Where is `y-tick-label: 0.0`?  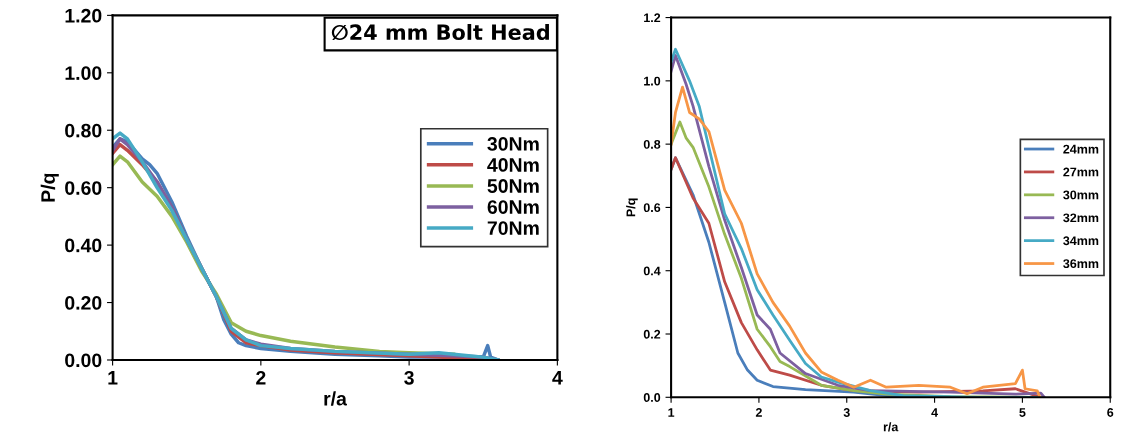 y-tick-label: 0.0 is located at coordinates (652, 397).